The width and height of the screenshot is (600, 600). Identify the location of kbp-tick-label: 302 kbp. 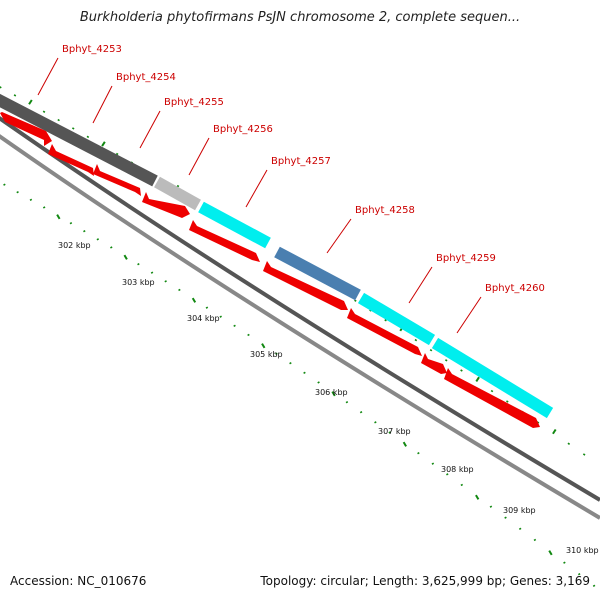
(74, 245).